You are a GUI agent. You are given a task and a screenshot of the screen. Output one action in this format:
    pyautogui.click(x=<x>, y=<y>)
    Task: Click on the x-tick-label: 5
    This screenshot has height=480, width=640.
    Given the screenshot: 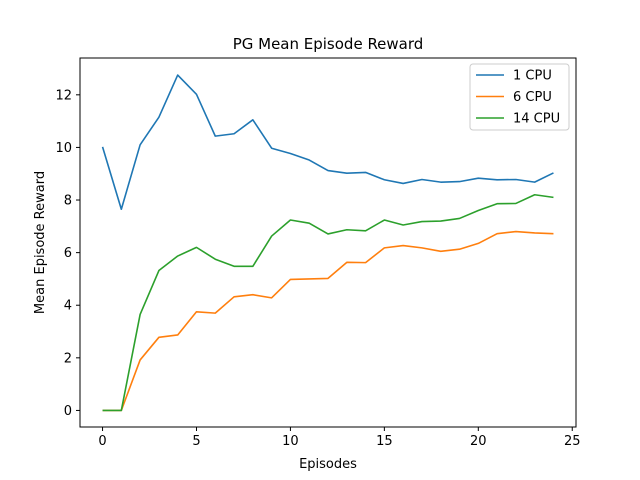 What is the action you would take?
    pyautogui.click(x=196, y=441)
    